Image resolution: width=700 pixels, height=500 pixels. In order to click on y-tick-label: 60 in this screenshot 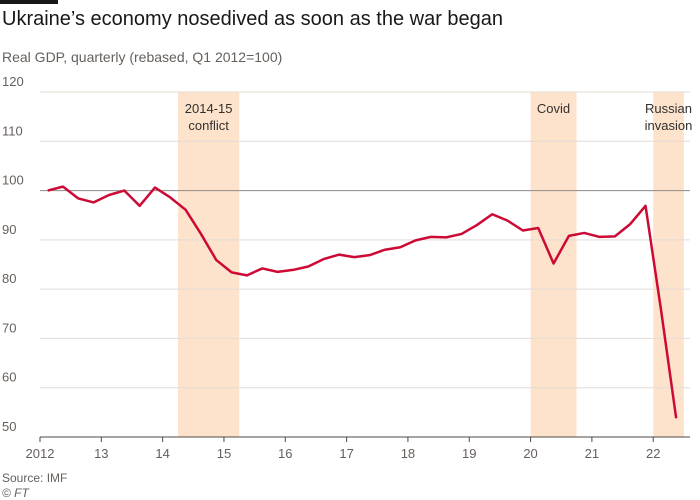, I will do `click(9, 377)`.